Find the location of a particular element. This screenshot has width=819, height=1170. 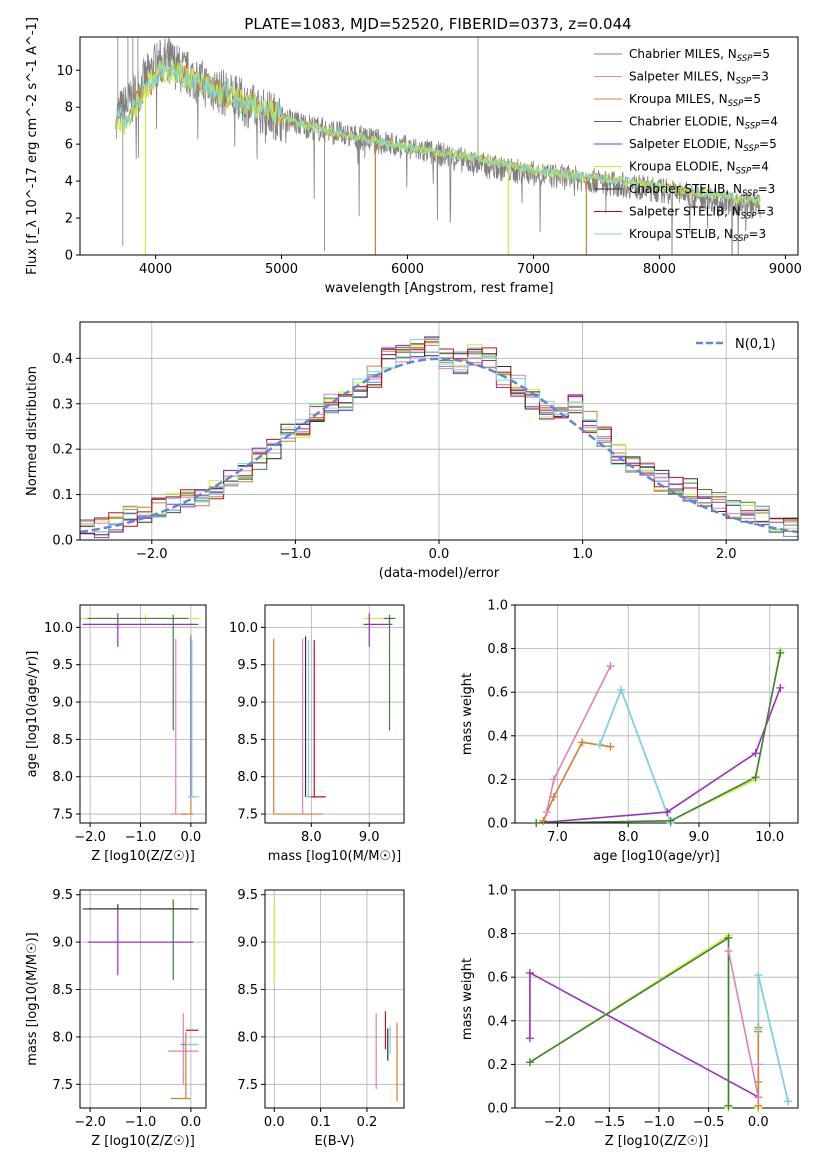

tick-label-y: 6 is located at coordinates (69, 145).